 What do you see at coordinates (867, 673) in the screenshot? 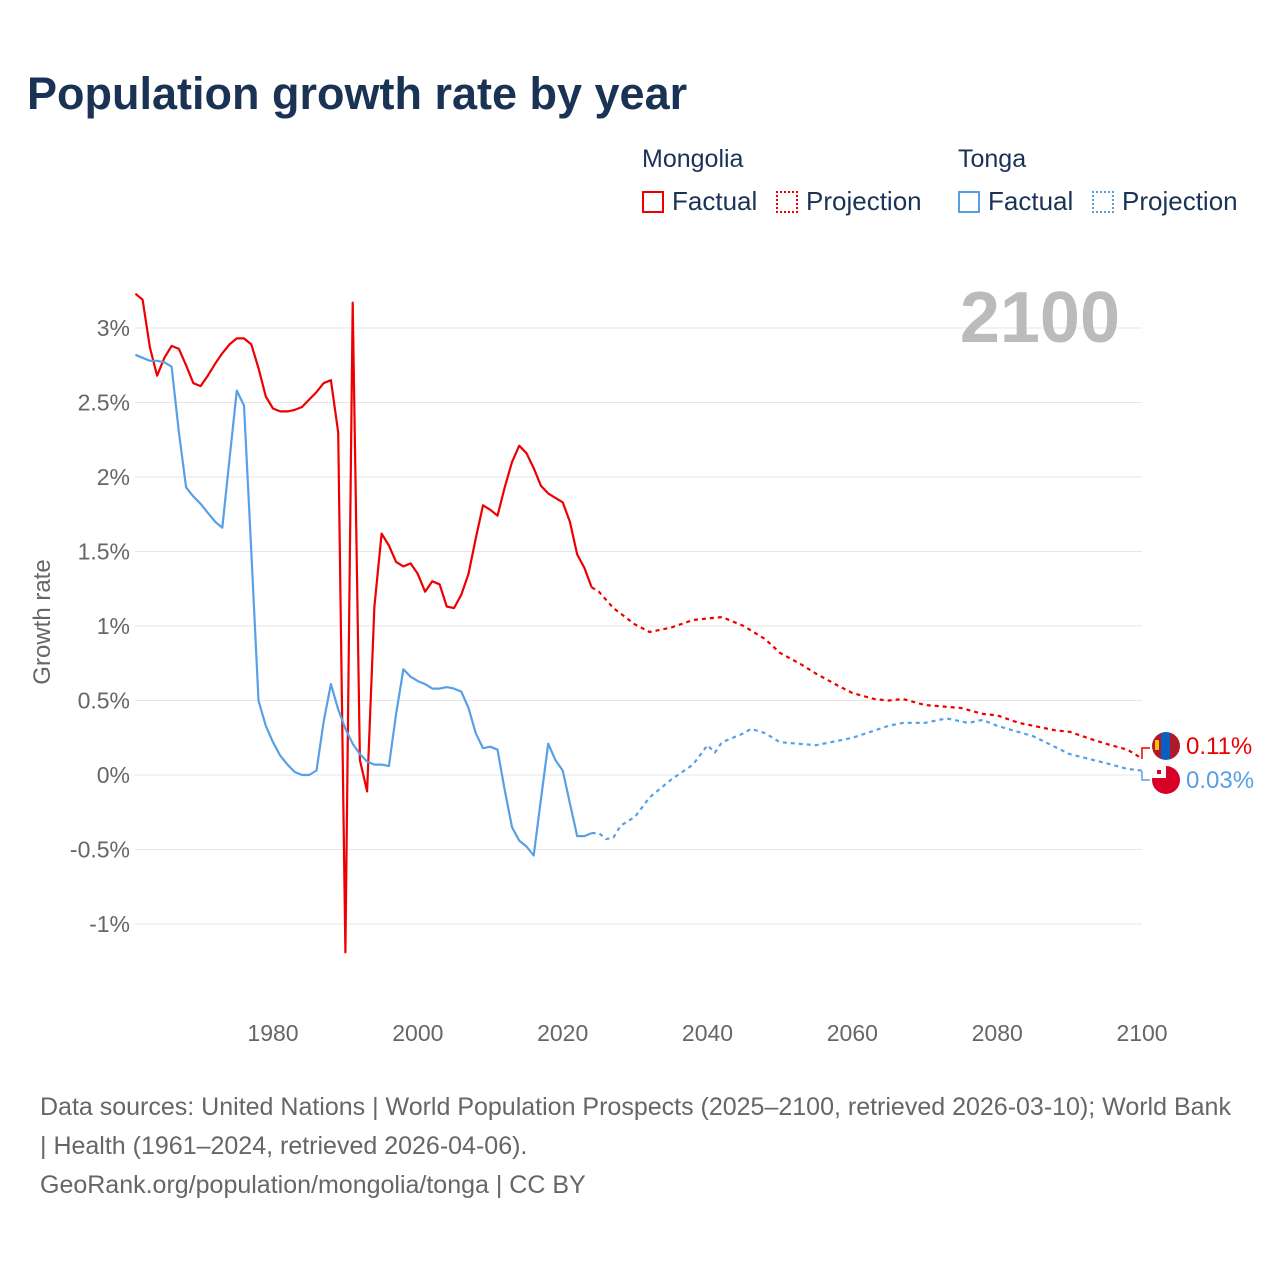
I see `mongolia-projection-line` at bounding box center [867, 673].